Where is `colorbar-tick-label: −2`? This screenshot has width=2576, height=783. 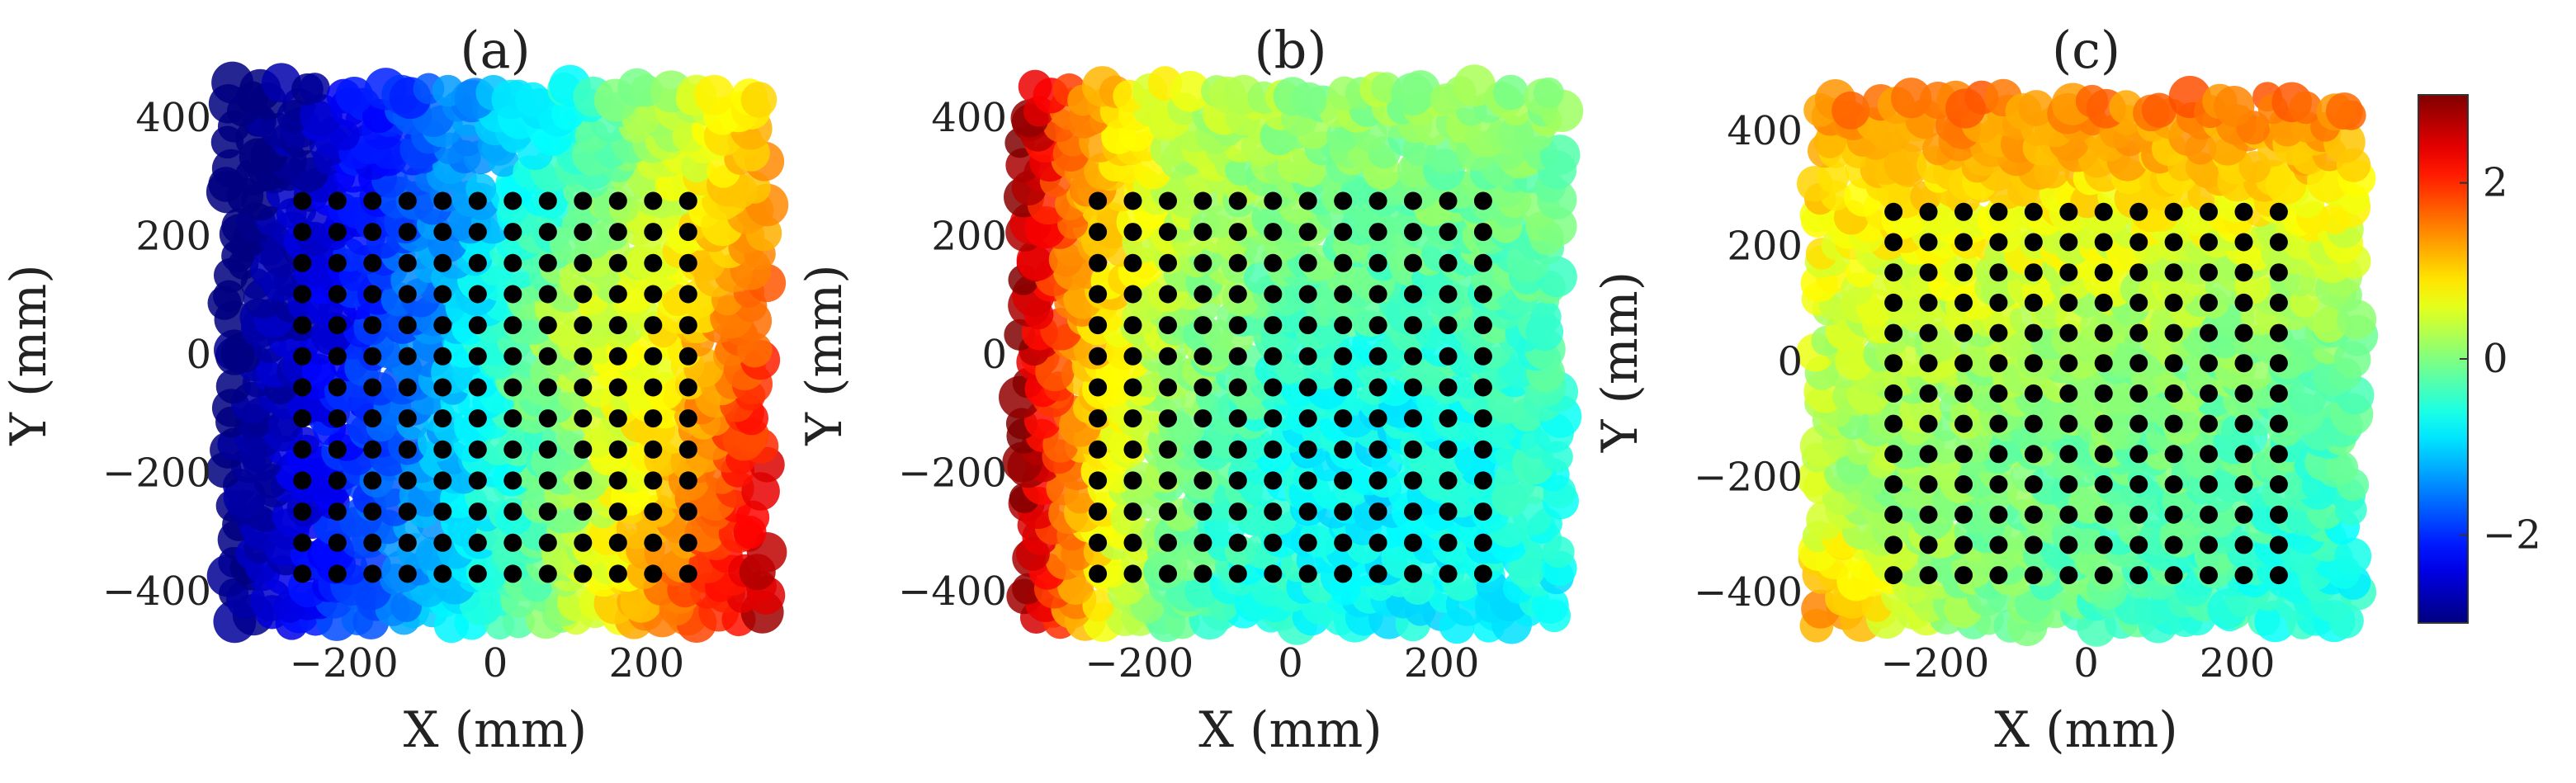
colorbar-tick-label: −2 is located at coordinates (2512, 535).